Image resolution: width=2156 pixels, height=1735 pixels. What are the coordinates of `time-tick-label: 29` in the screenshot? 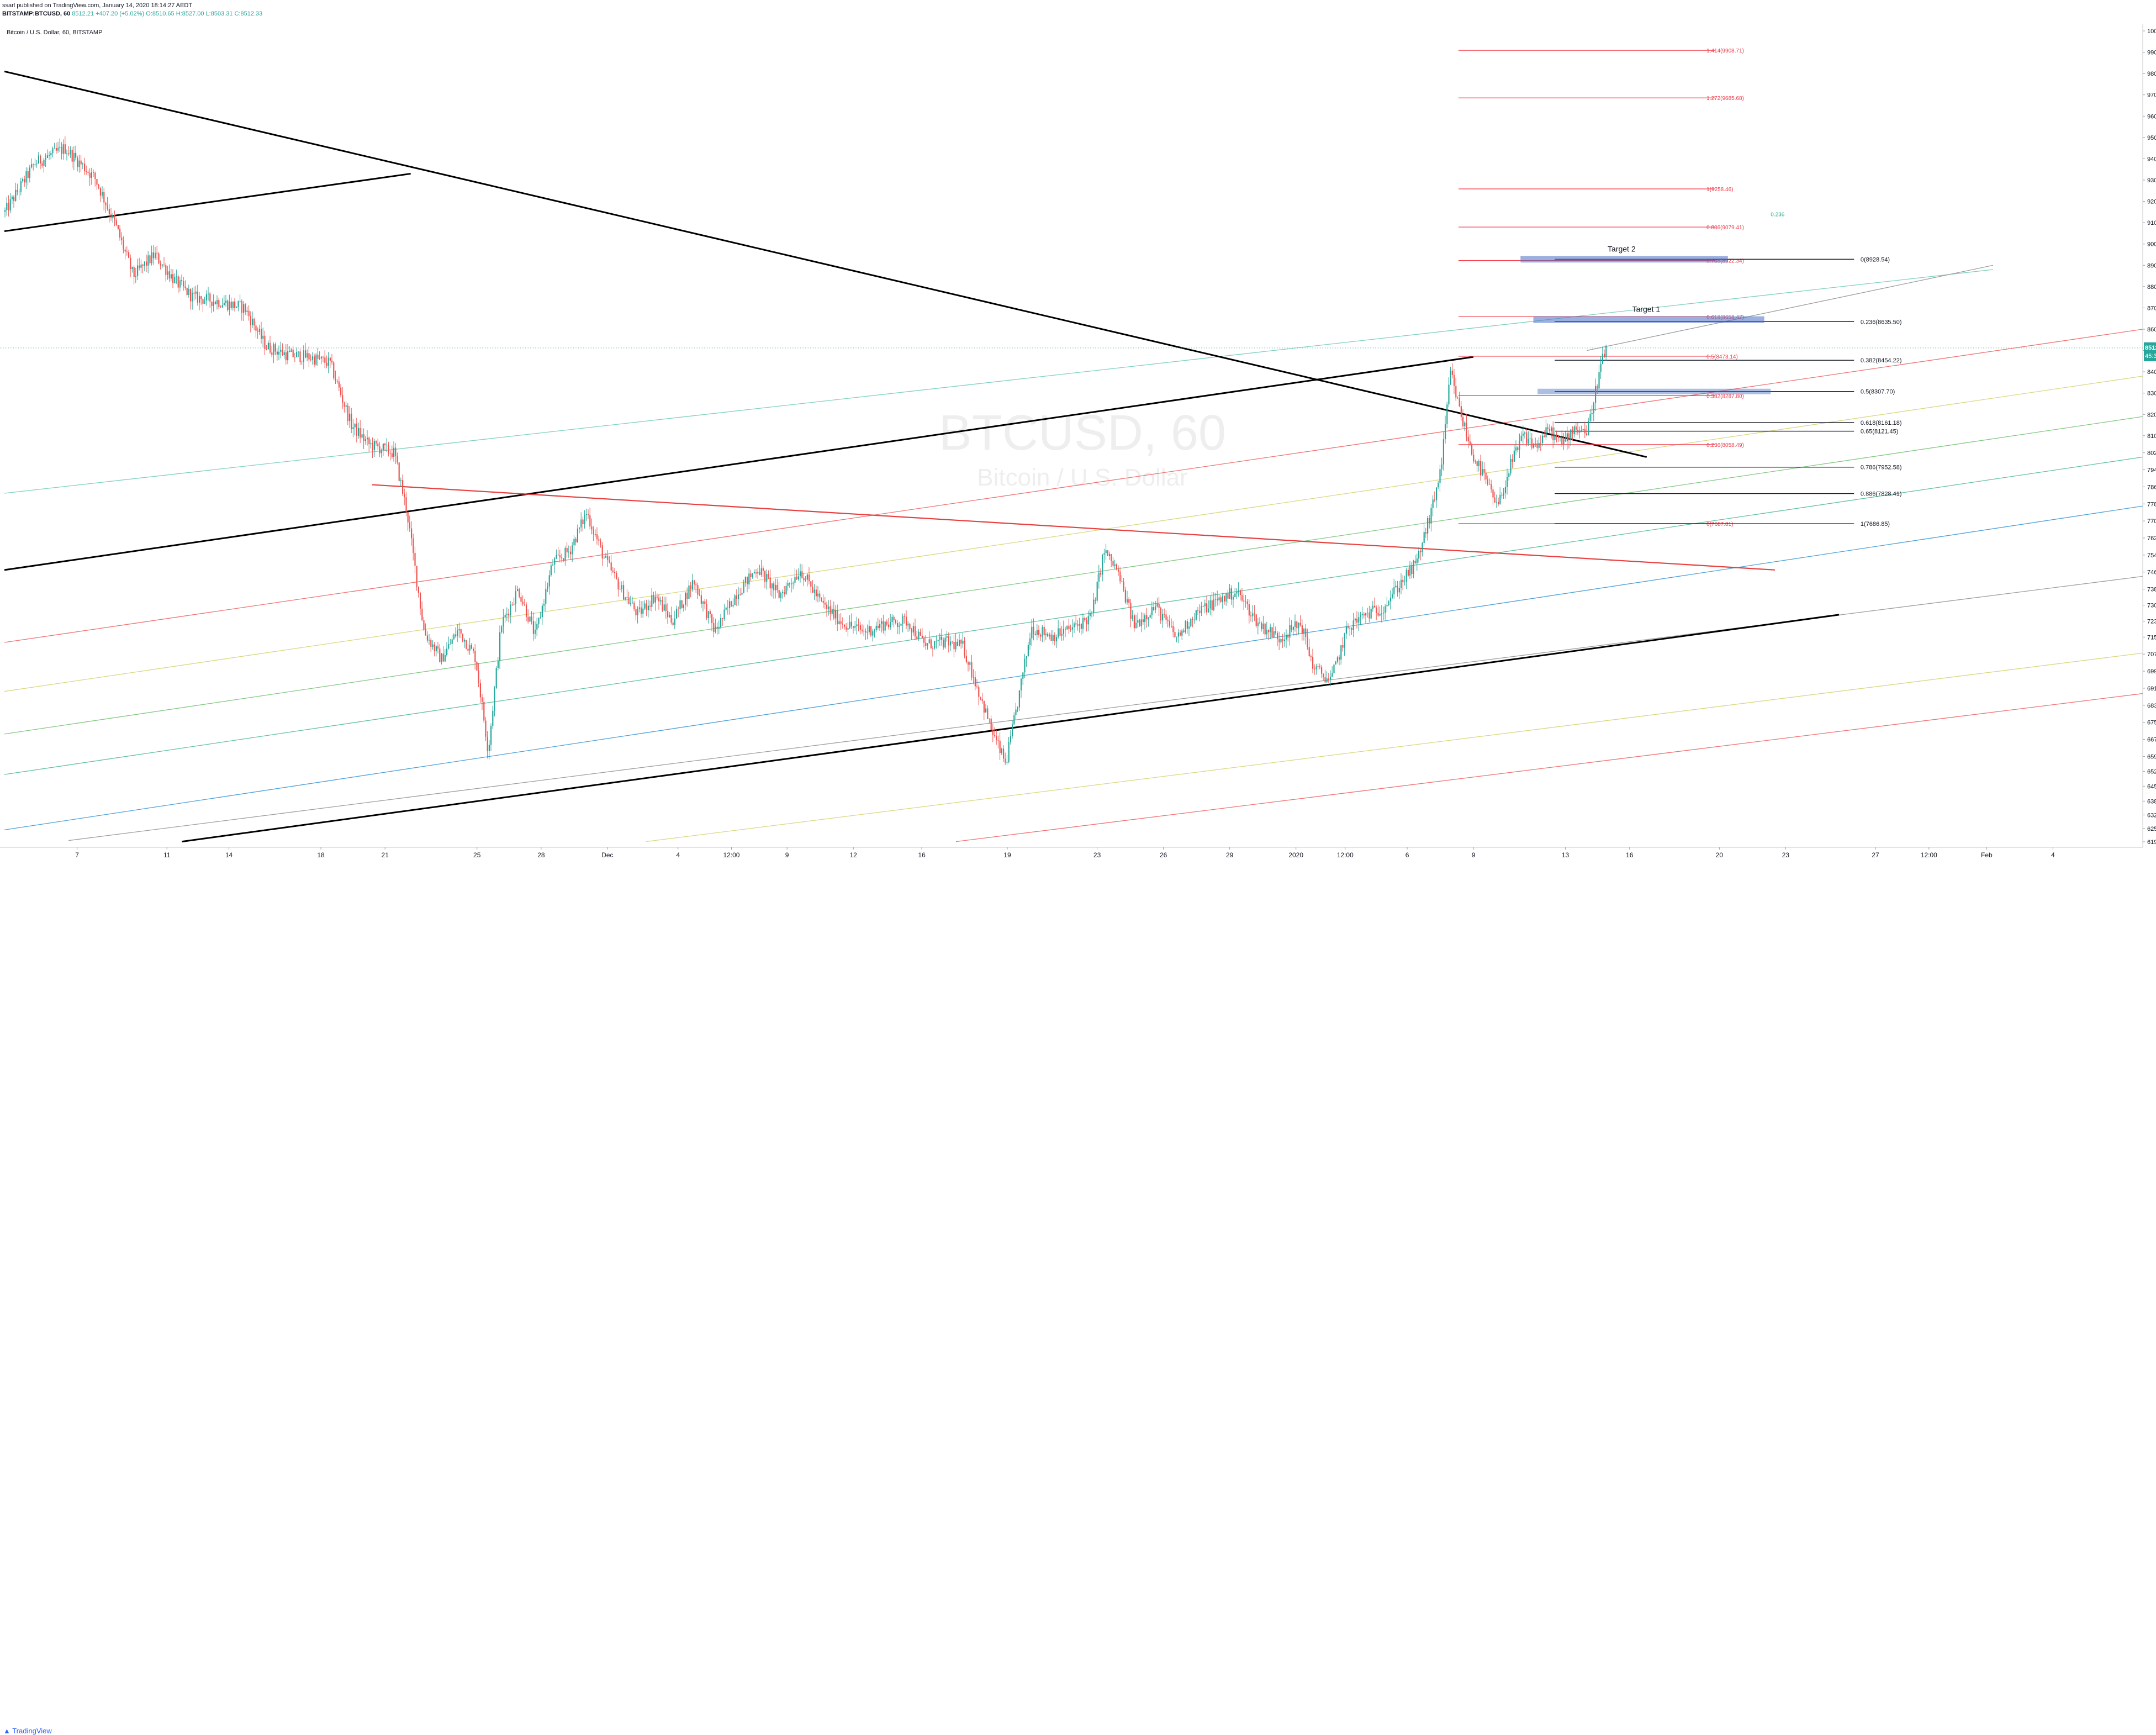 It's located at (1230, 855).